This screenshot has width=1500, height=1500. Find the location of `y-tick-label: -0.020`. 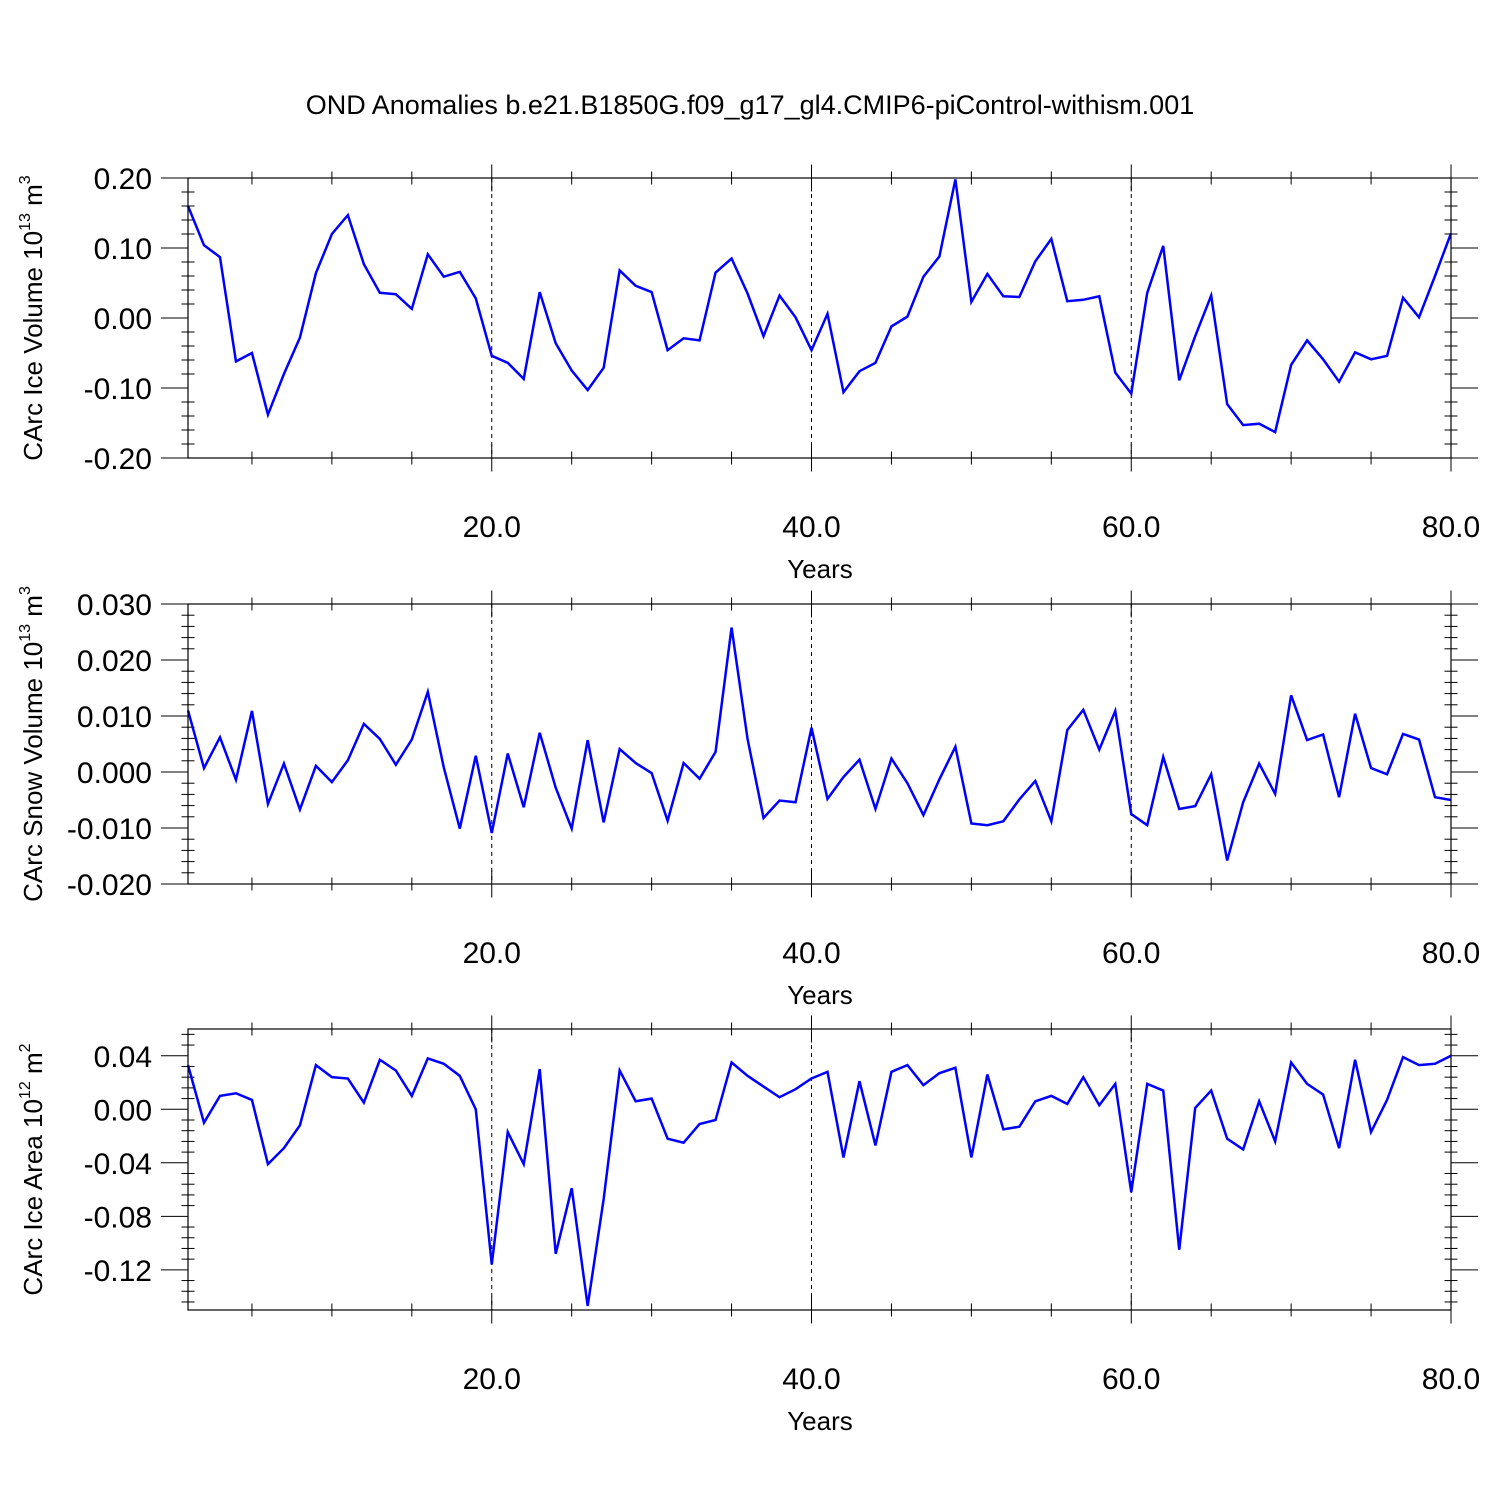

y-tick-label: -0.020 is located at coordinates (109, 885).